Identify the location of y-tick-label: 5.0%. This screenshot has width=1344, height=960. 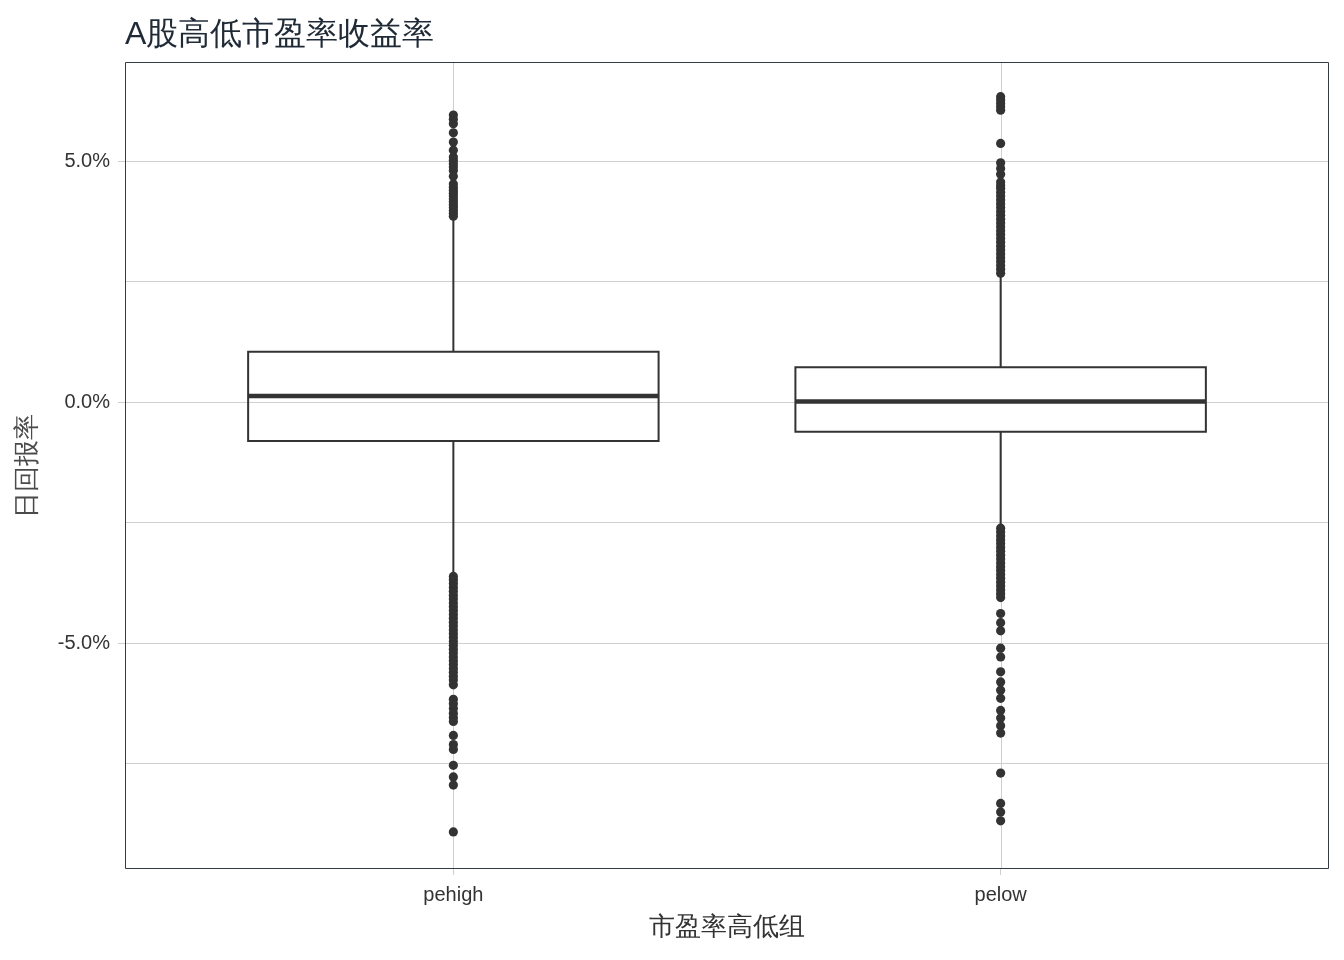
(87, 159).